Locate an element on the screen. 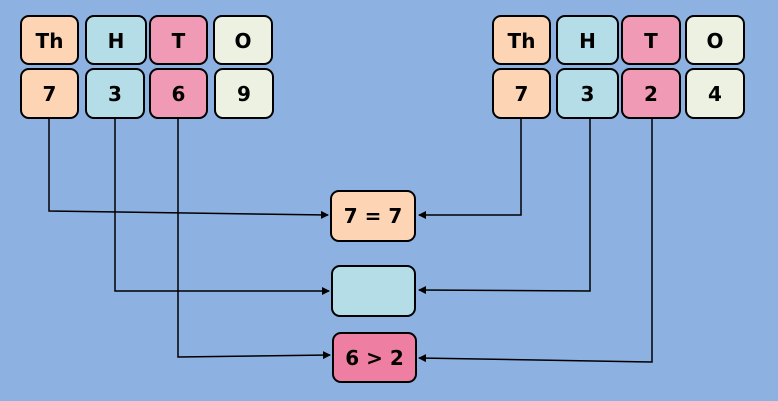 The height and width of the screenshot is (401, 778). arrow-left-thousands is located at coordinates (188, 168).